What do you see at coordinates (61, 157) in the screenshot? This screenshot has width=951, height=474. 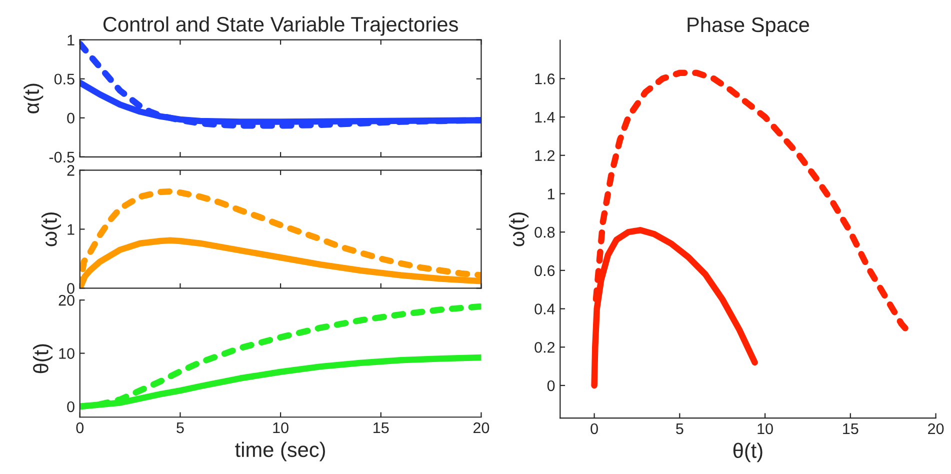 I see `y-tick-label: -0.5` at bounding box center [61, 157].